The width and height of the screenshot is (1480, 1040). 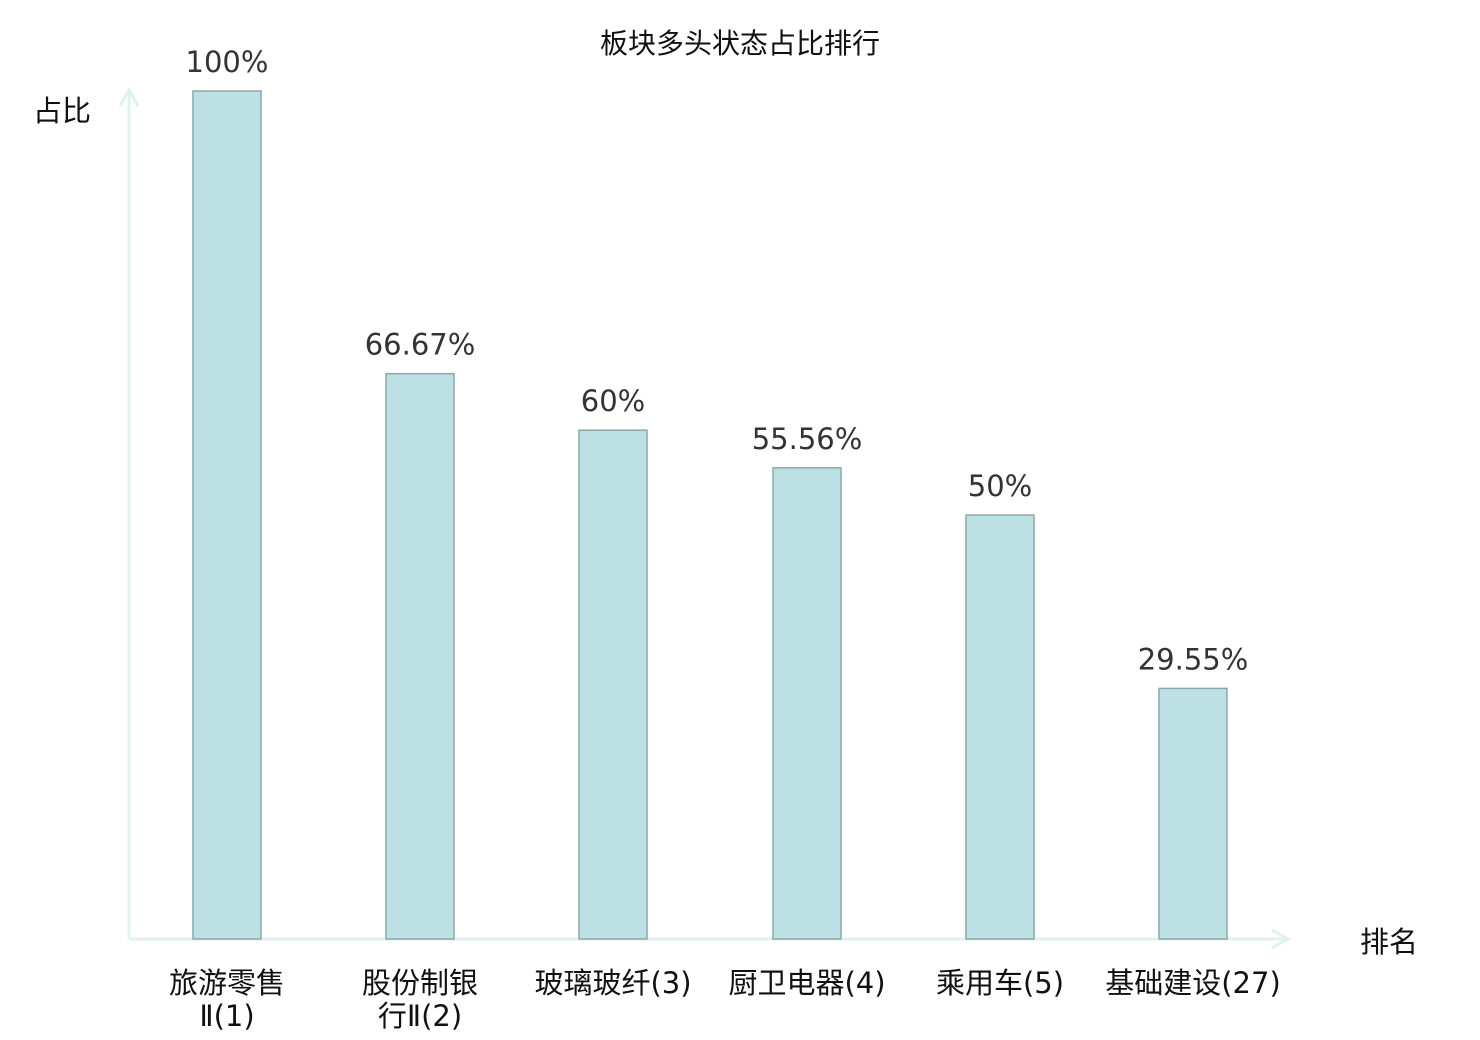 I want to click on x-tick-label: 股份制银, so click(x=420, y=983).